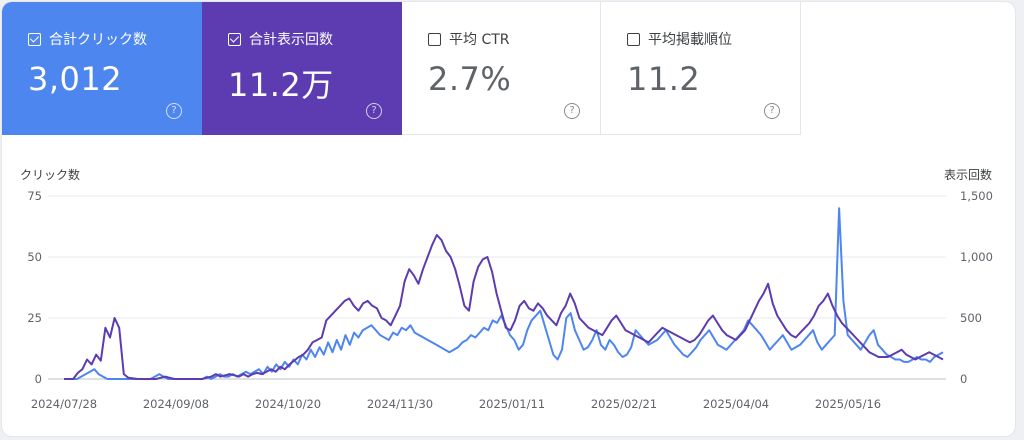 The width and height of the screenshot is (1024, 440). I want to click on x-tick-label: 2024/07/28, so click(64, 404).